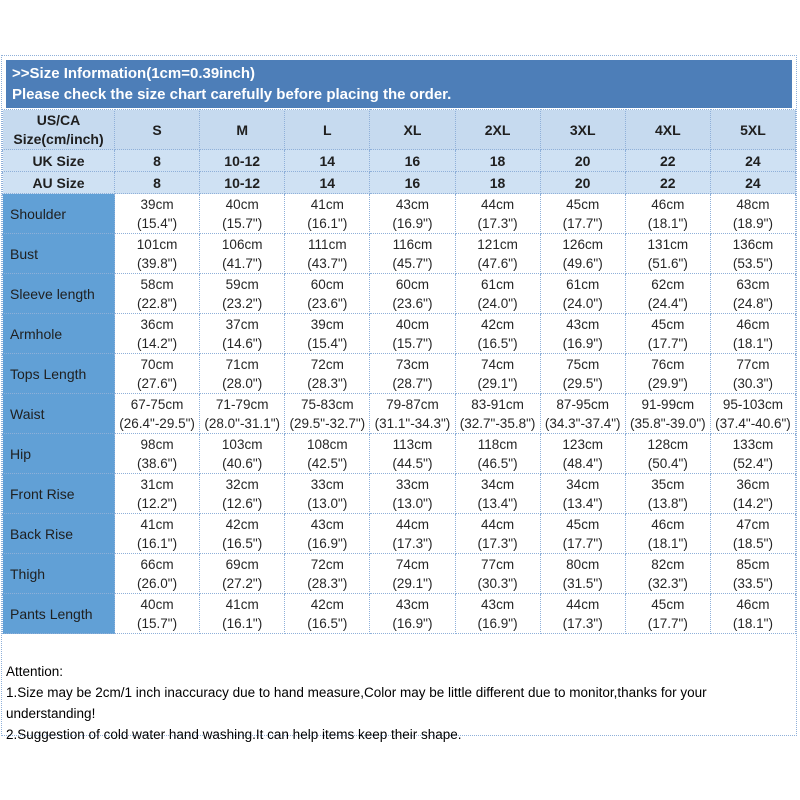 This screenshot has height=800, width=800. Describe the element at coordinates (497, 182) in the screenshot. I see `au-size-row-value: 18` at that location.